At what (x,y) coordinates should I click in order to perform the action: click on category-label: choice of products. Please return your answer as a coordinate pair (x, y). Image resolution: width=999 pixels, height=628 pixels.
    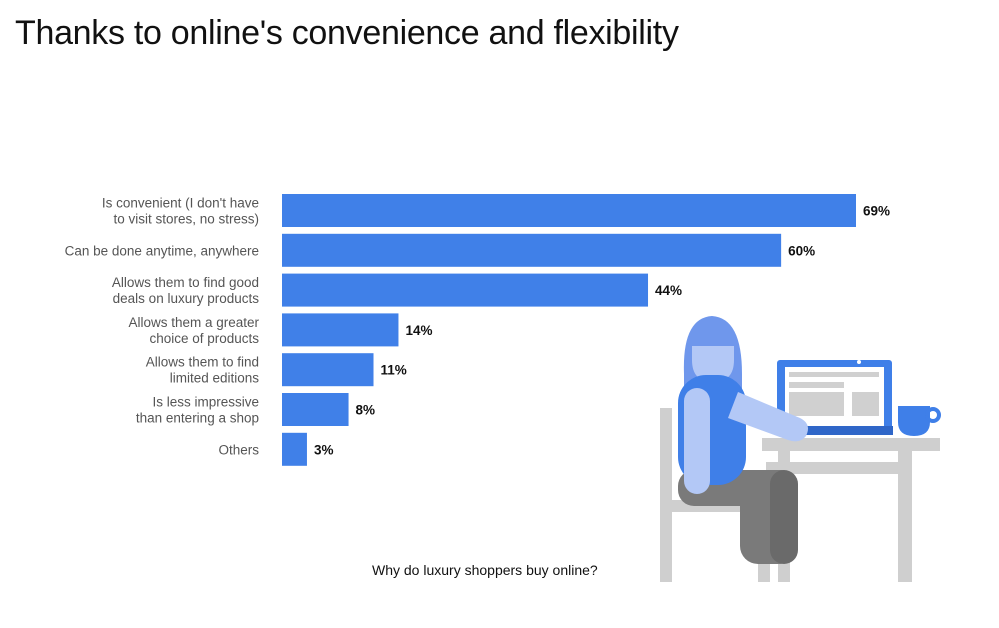
    Looking at the image, I should click on (204, 338).